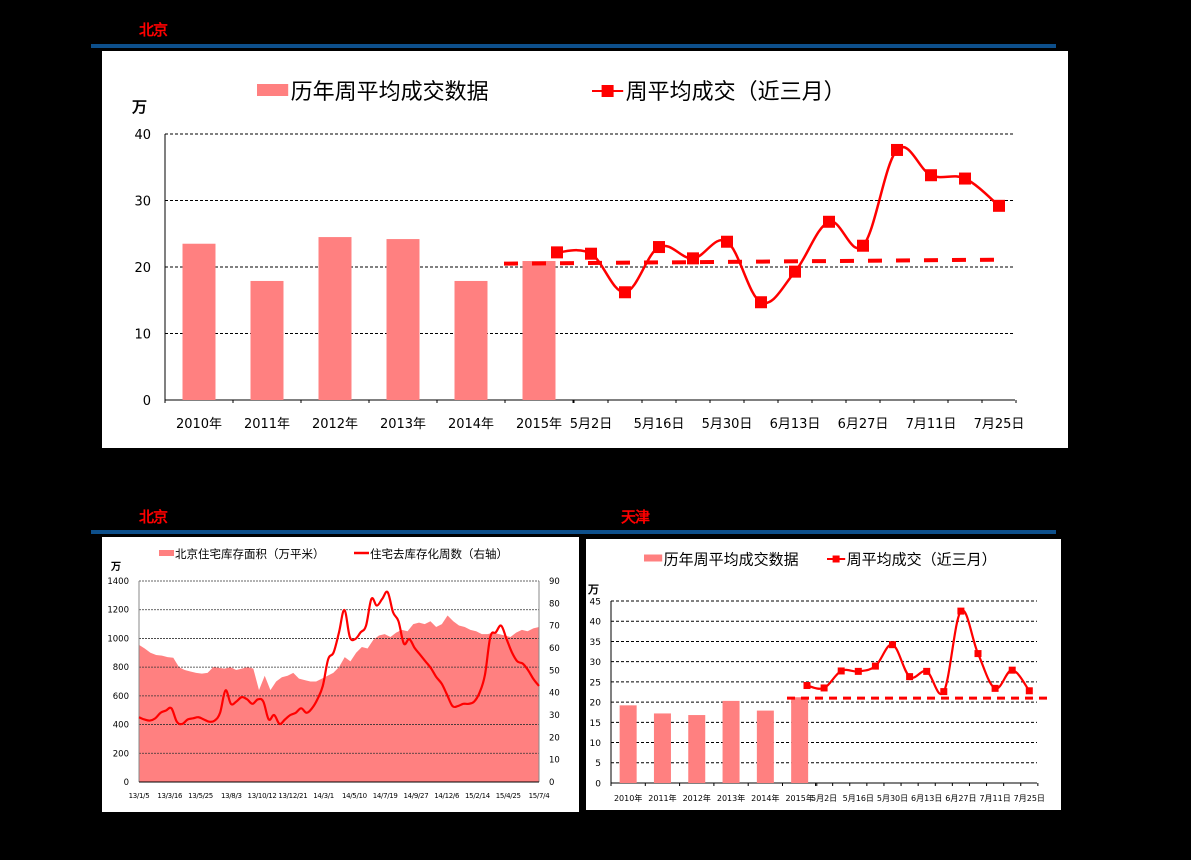 The image size is (1191, 860). Describe the element at coordinates (323, 796) in the screenshot. I see `x-tick-label: 14/3/1` at that location.